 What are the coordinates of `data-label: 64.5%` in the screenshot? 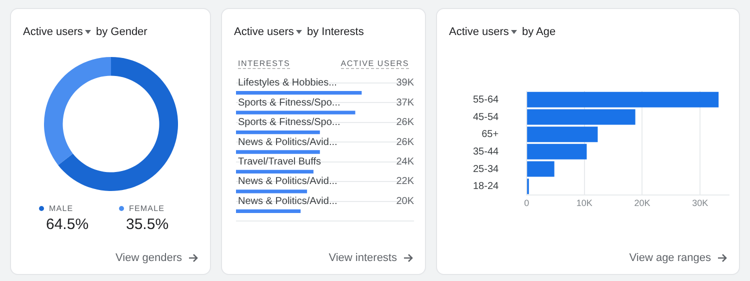 It's located at (67, 224).